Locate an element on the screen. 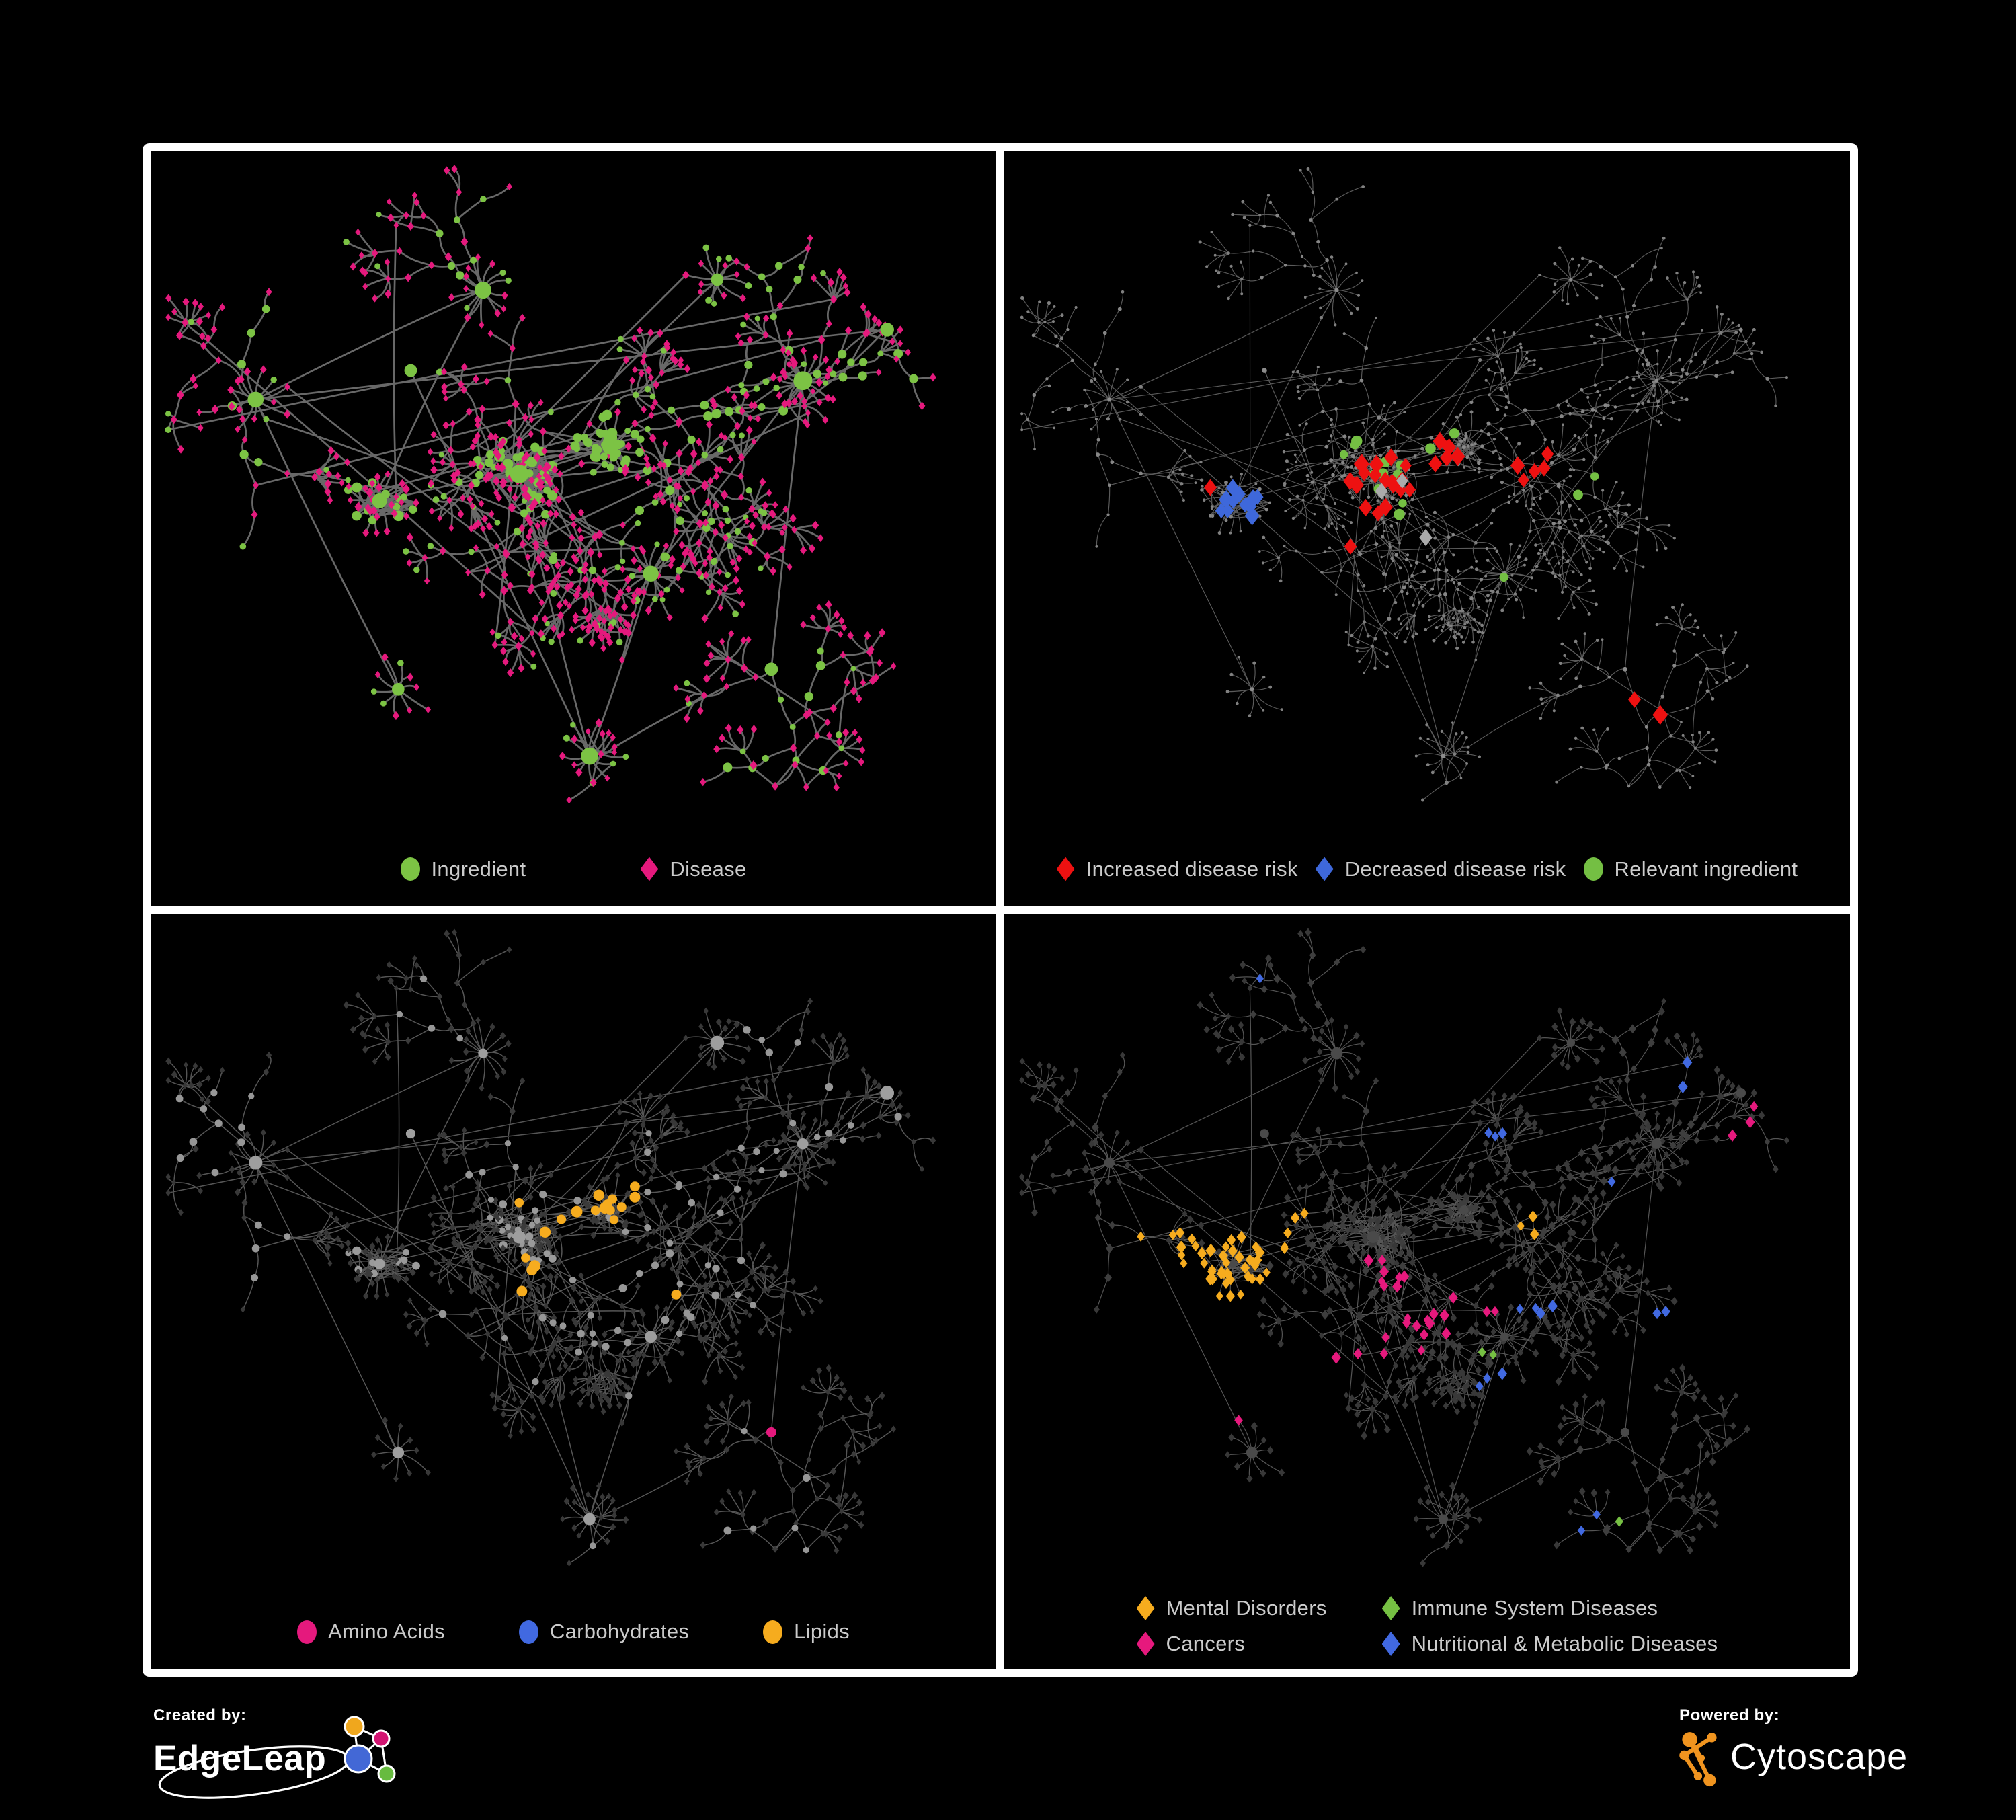 This screenshot has height=1820, width=2016. lipids-label: Lipids is located at coordinates (822, 1631).